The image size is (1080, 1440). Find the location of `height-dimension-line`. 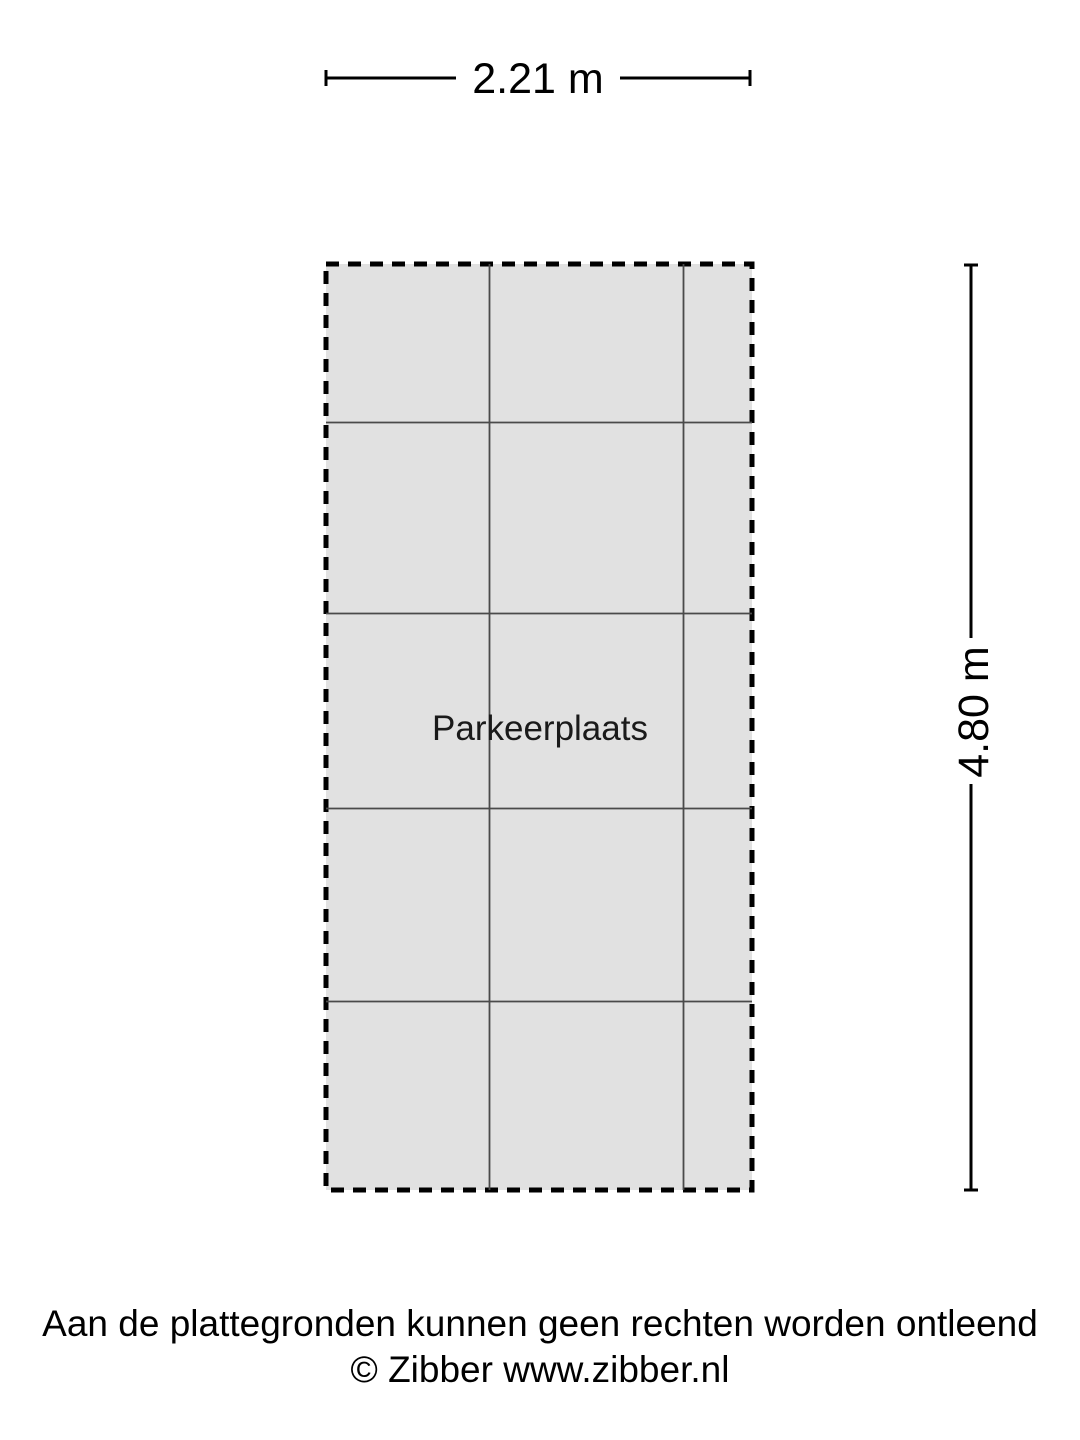

height-dimension-line is located at coordinates (971, 727).